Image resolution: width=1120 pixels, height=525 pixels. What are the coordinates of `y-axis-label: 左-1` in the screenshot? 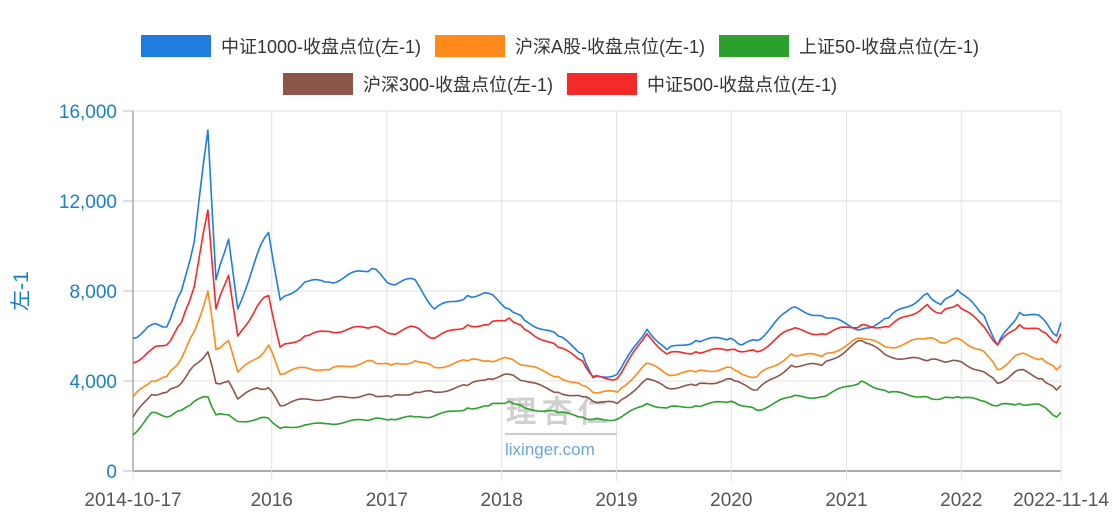 It's located at (21, 291).